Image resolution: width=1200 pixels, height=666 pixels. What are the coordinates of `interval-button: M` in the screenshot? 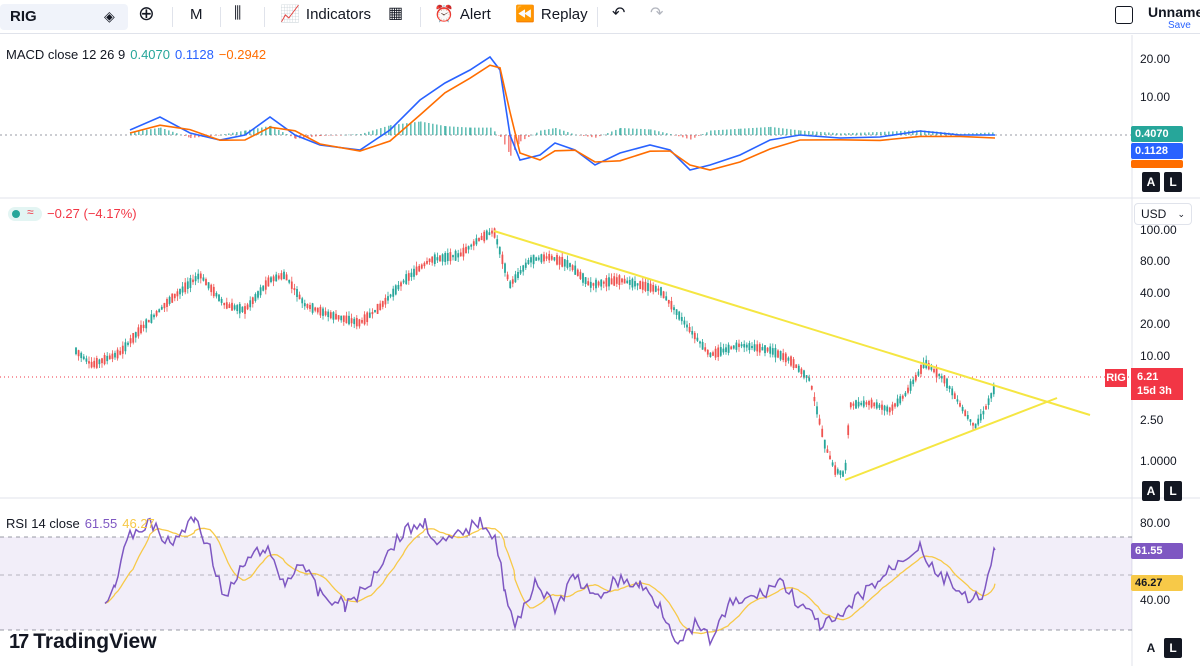 It's located at (196, 14).